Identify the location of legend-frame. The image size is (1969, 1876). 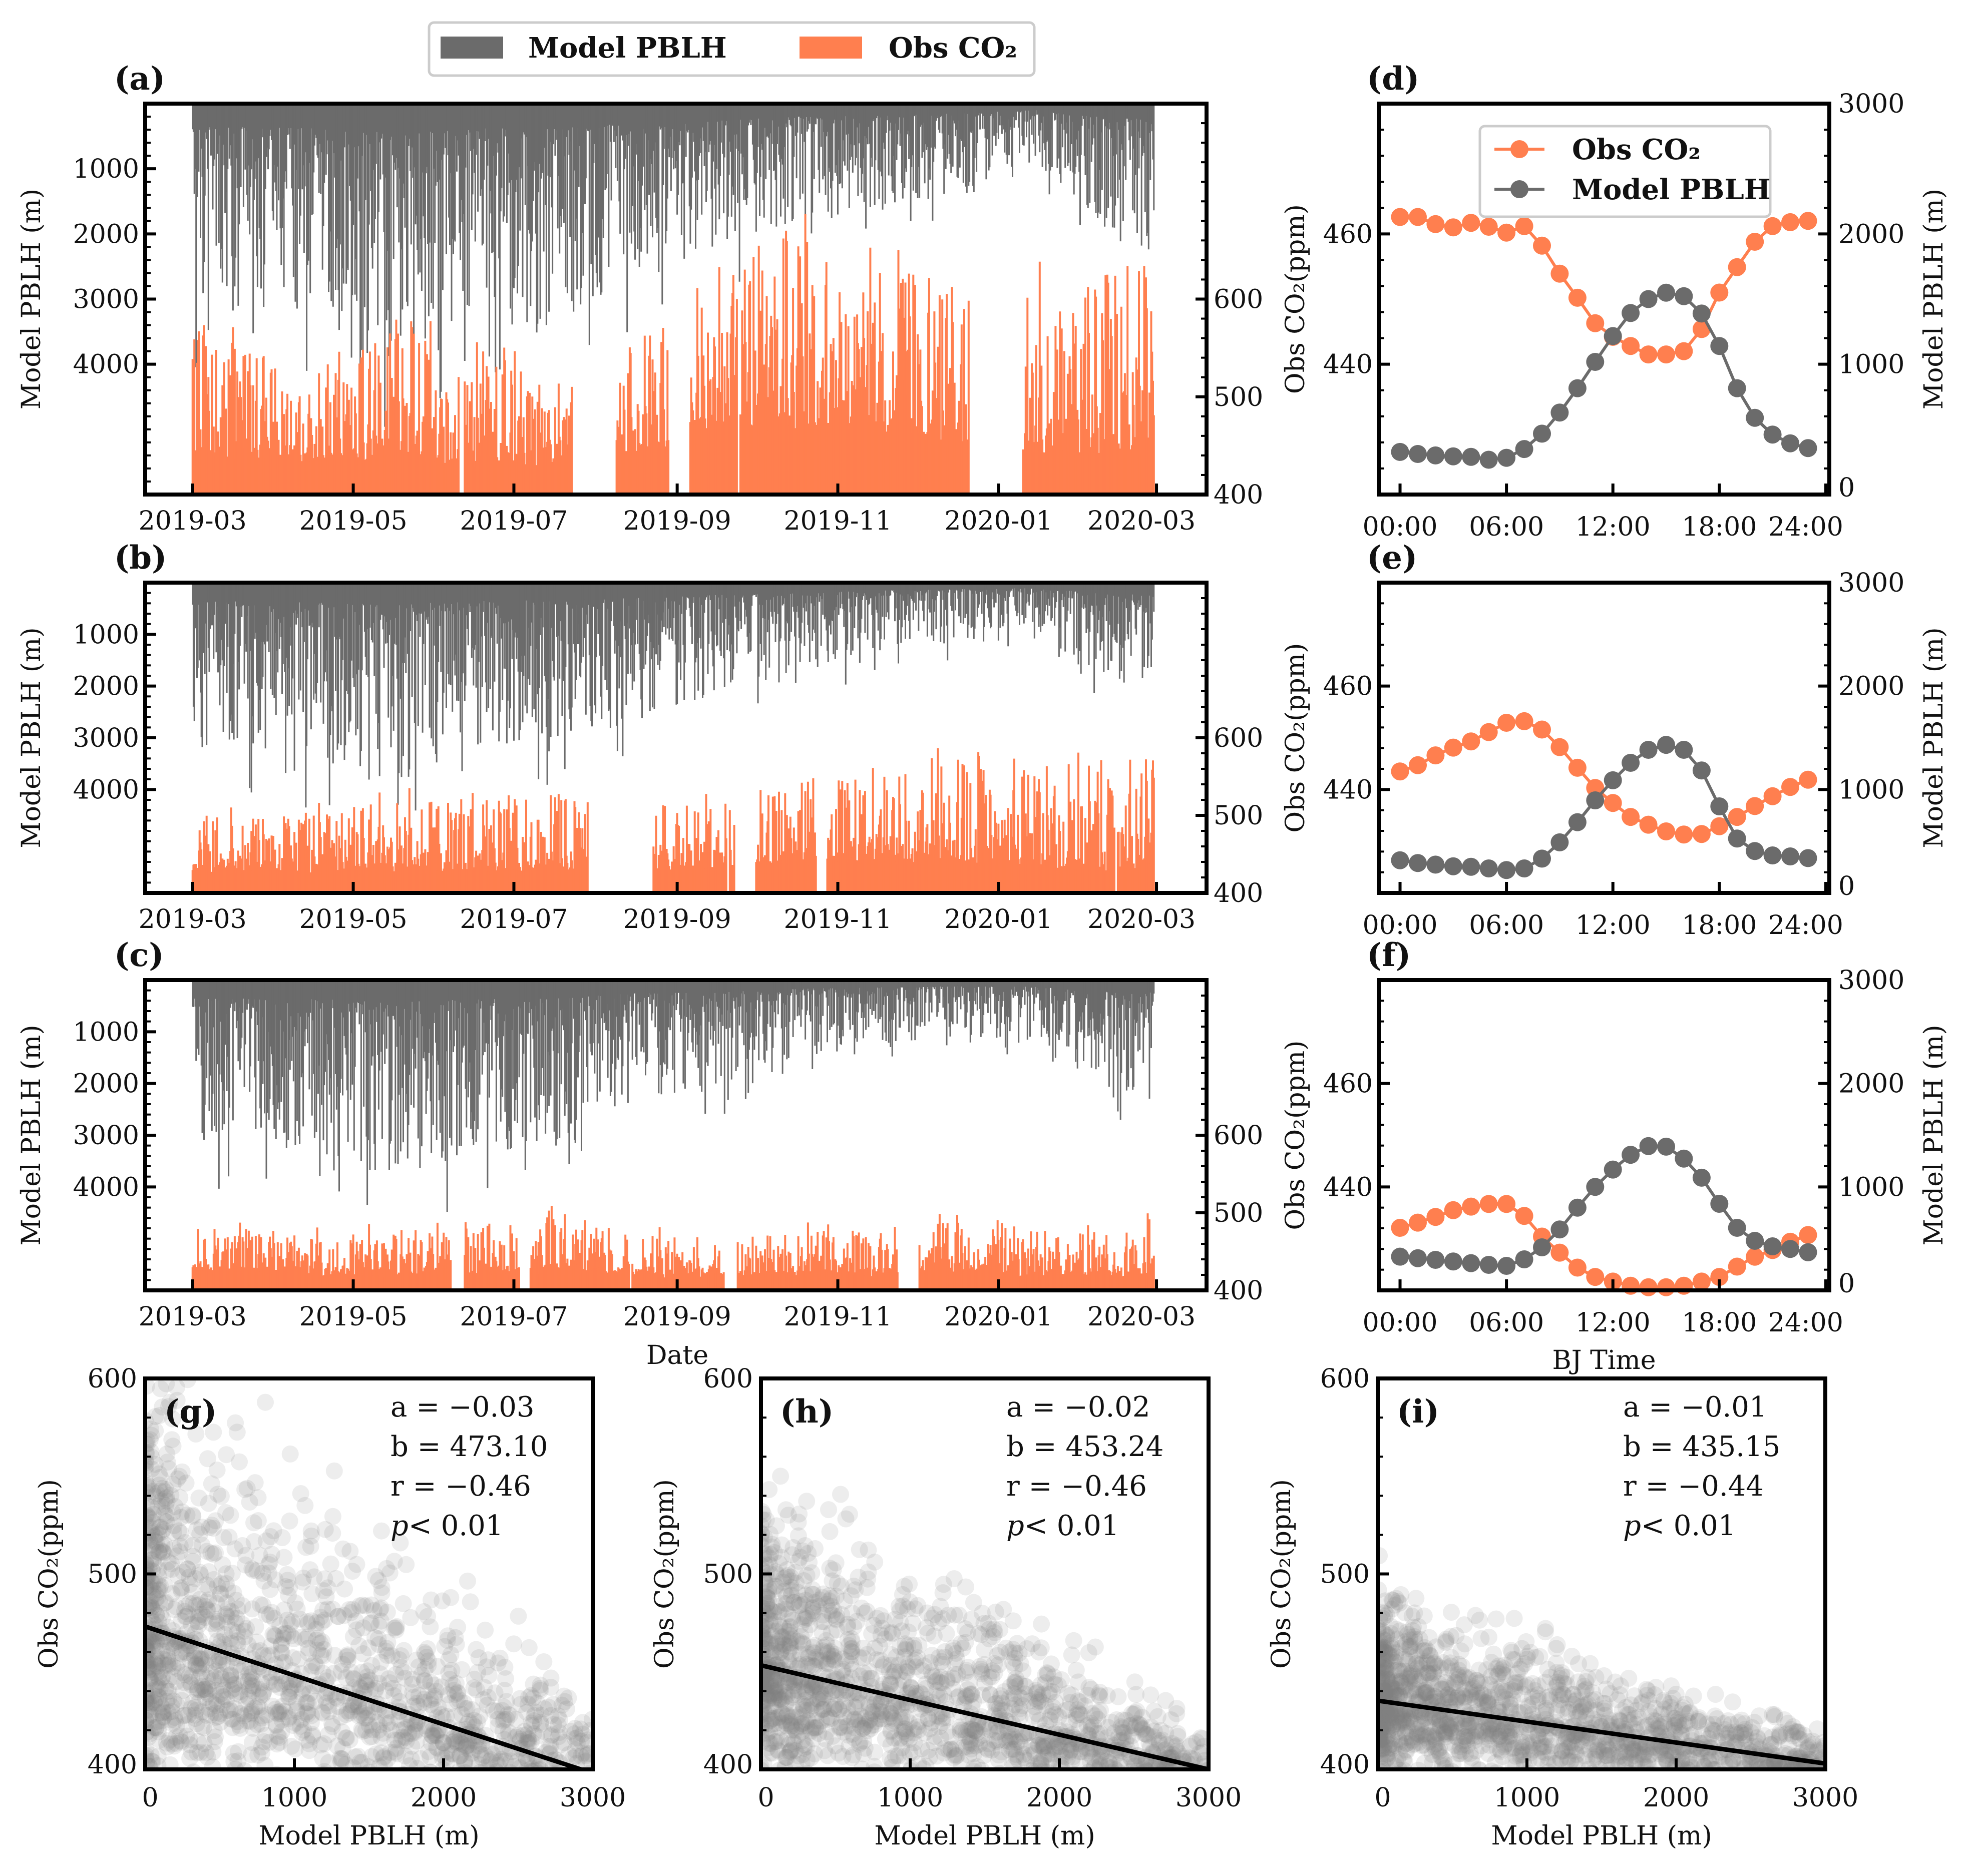
(732, 49).